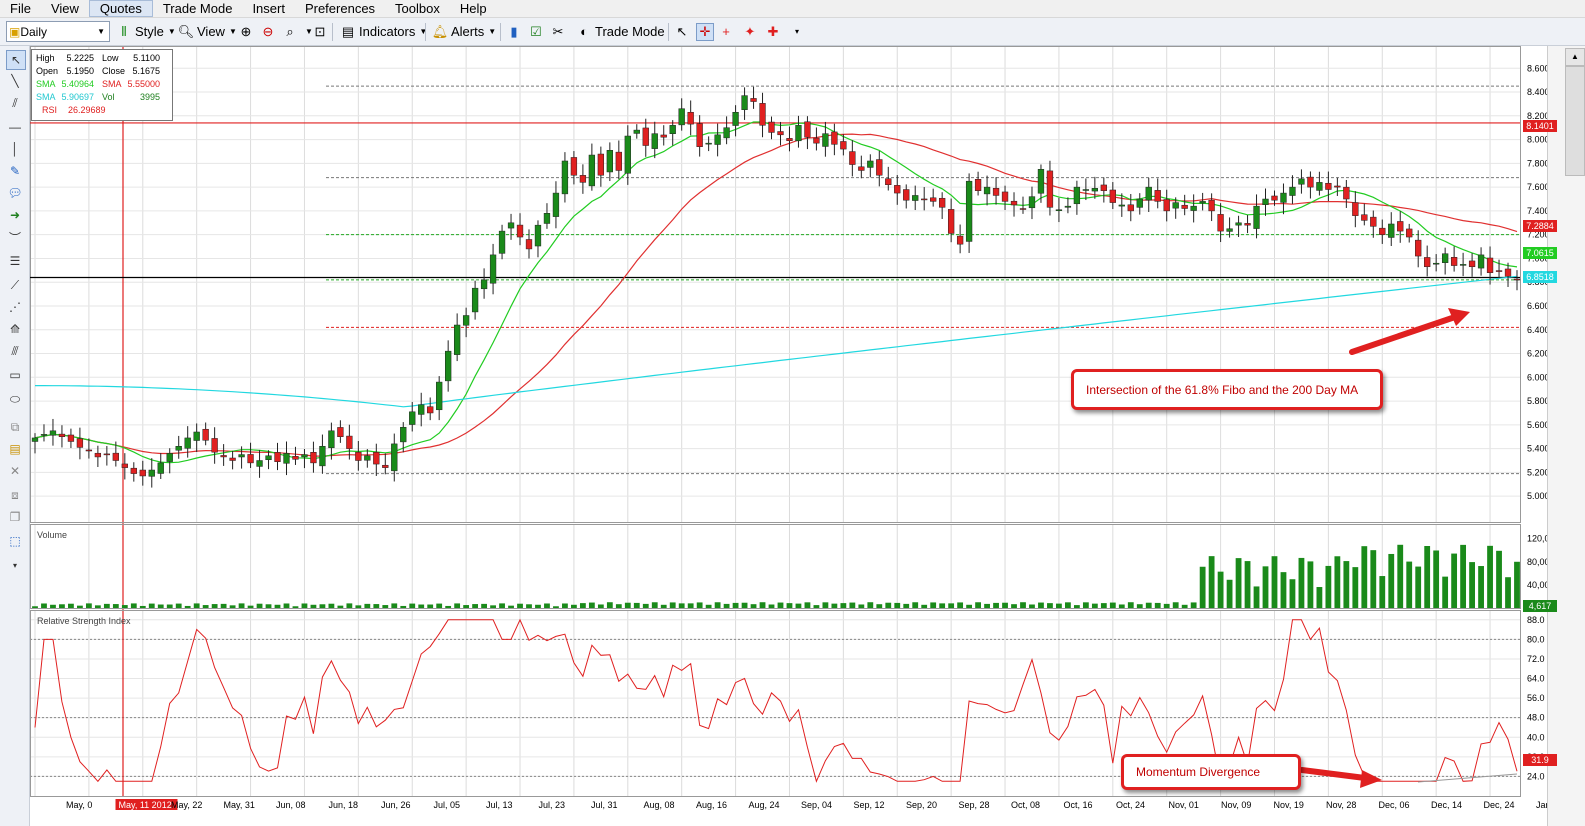  What do you see at coordinates (15, 149) in the screenshot?
I see `vline-tool: │` at bounding box center [15, 149].